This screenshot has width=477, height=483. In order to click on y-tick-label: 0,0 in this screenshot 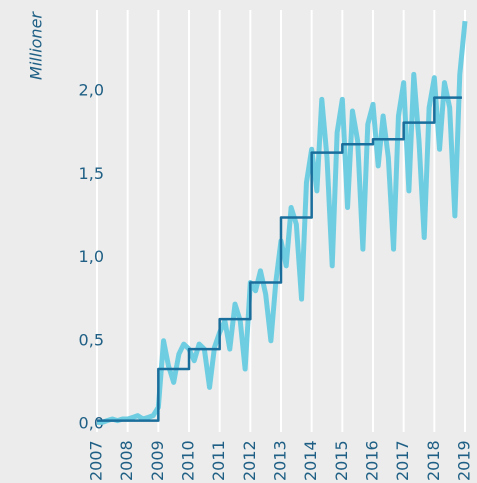, I will do `click(91, 423)`.